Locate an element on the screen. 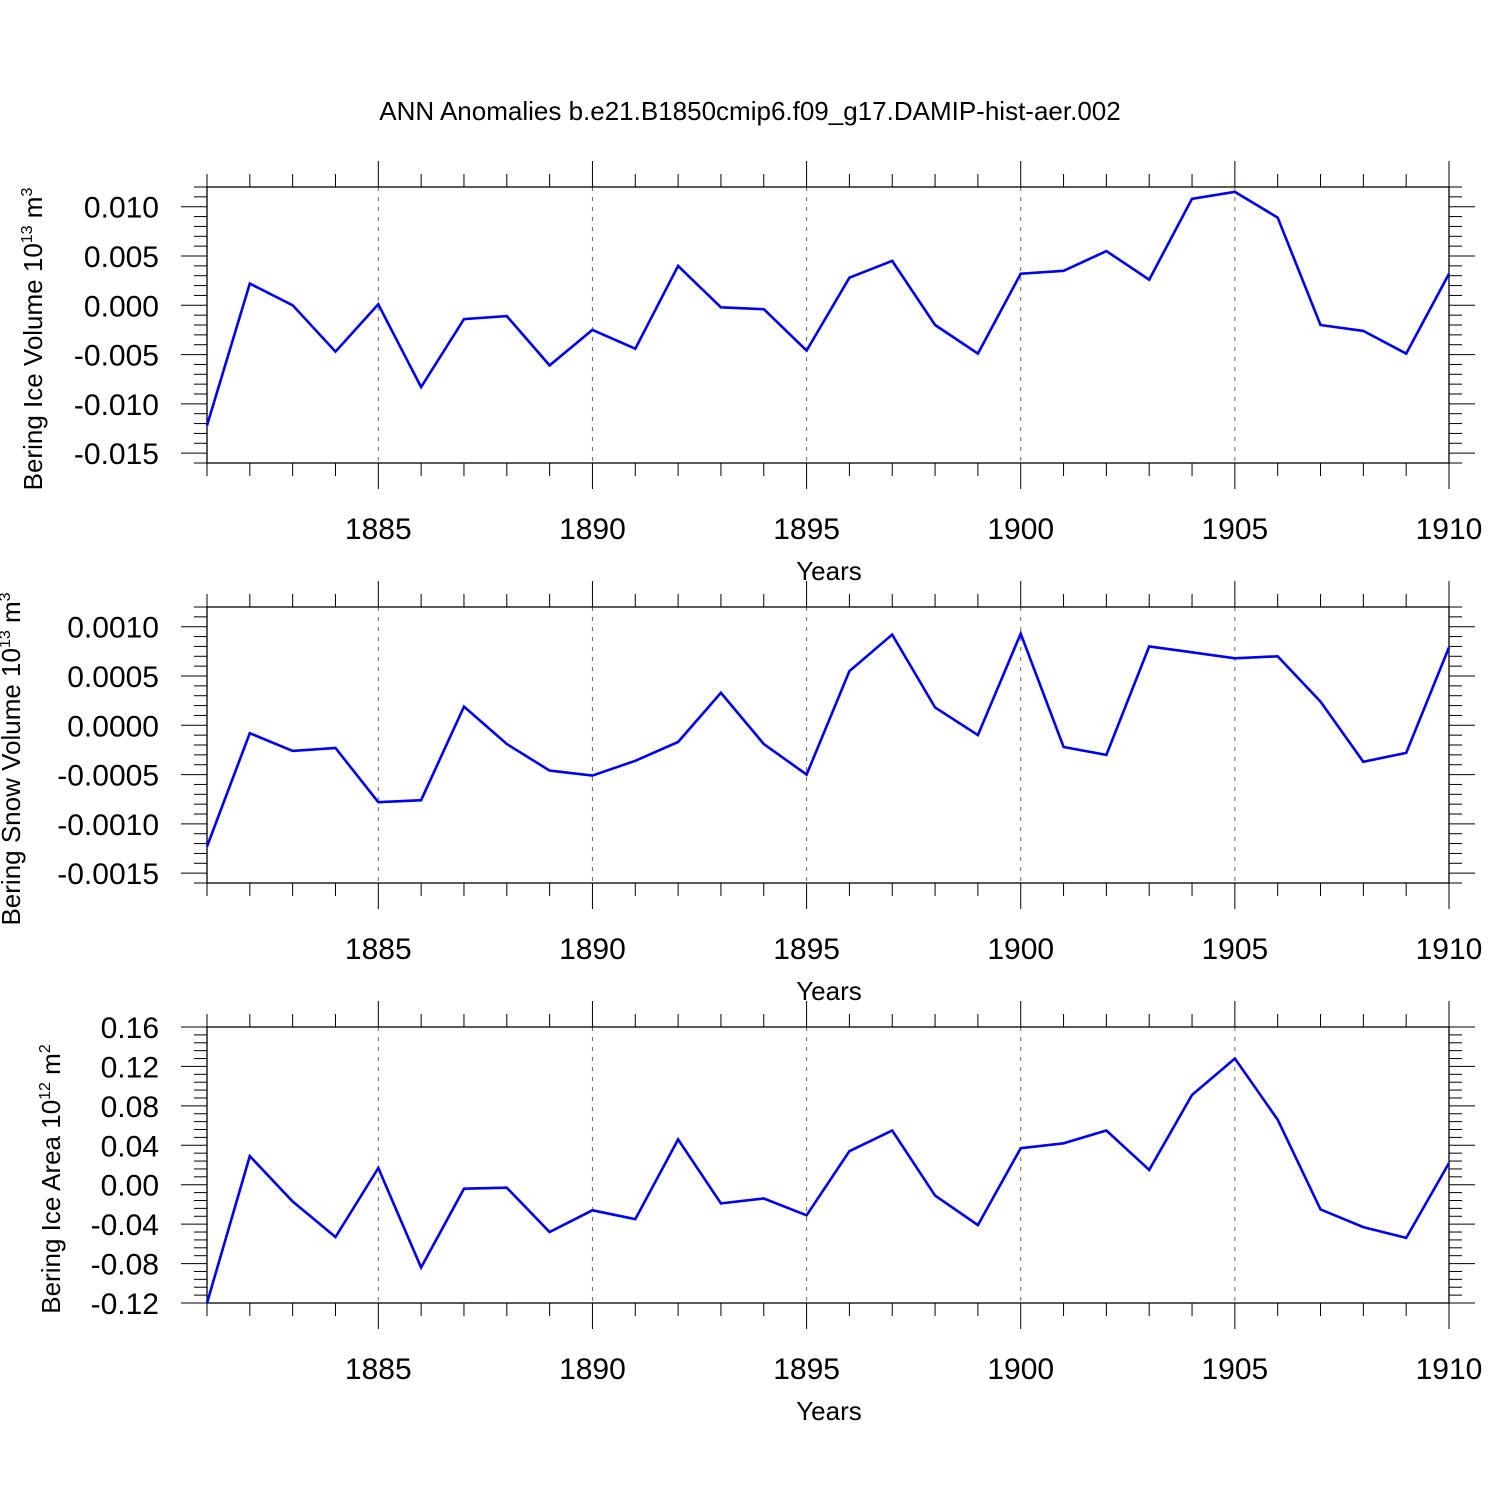 The height and width of the screenshot is (1500, 1500). y-axis-title: Bering Snow Volume 1013 m3 is located at coordinates (13, 758).